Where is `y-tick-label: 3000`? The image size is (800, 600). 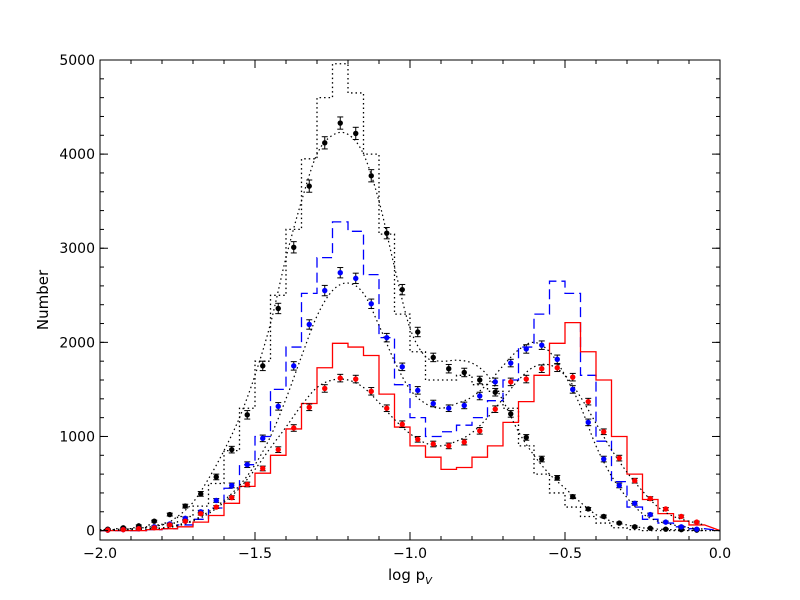 y-tick-label: 3000 is located at coordinates (77, 249).